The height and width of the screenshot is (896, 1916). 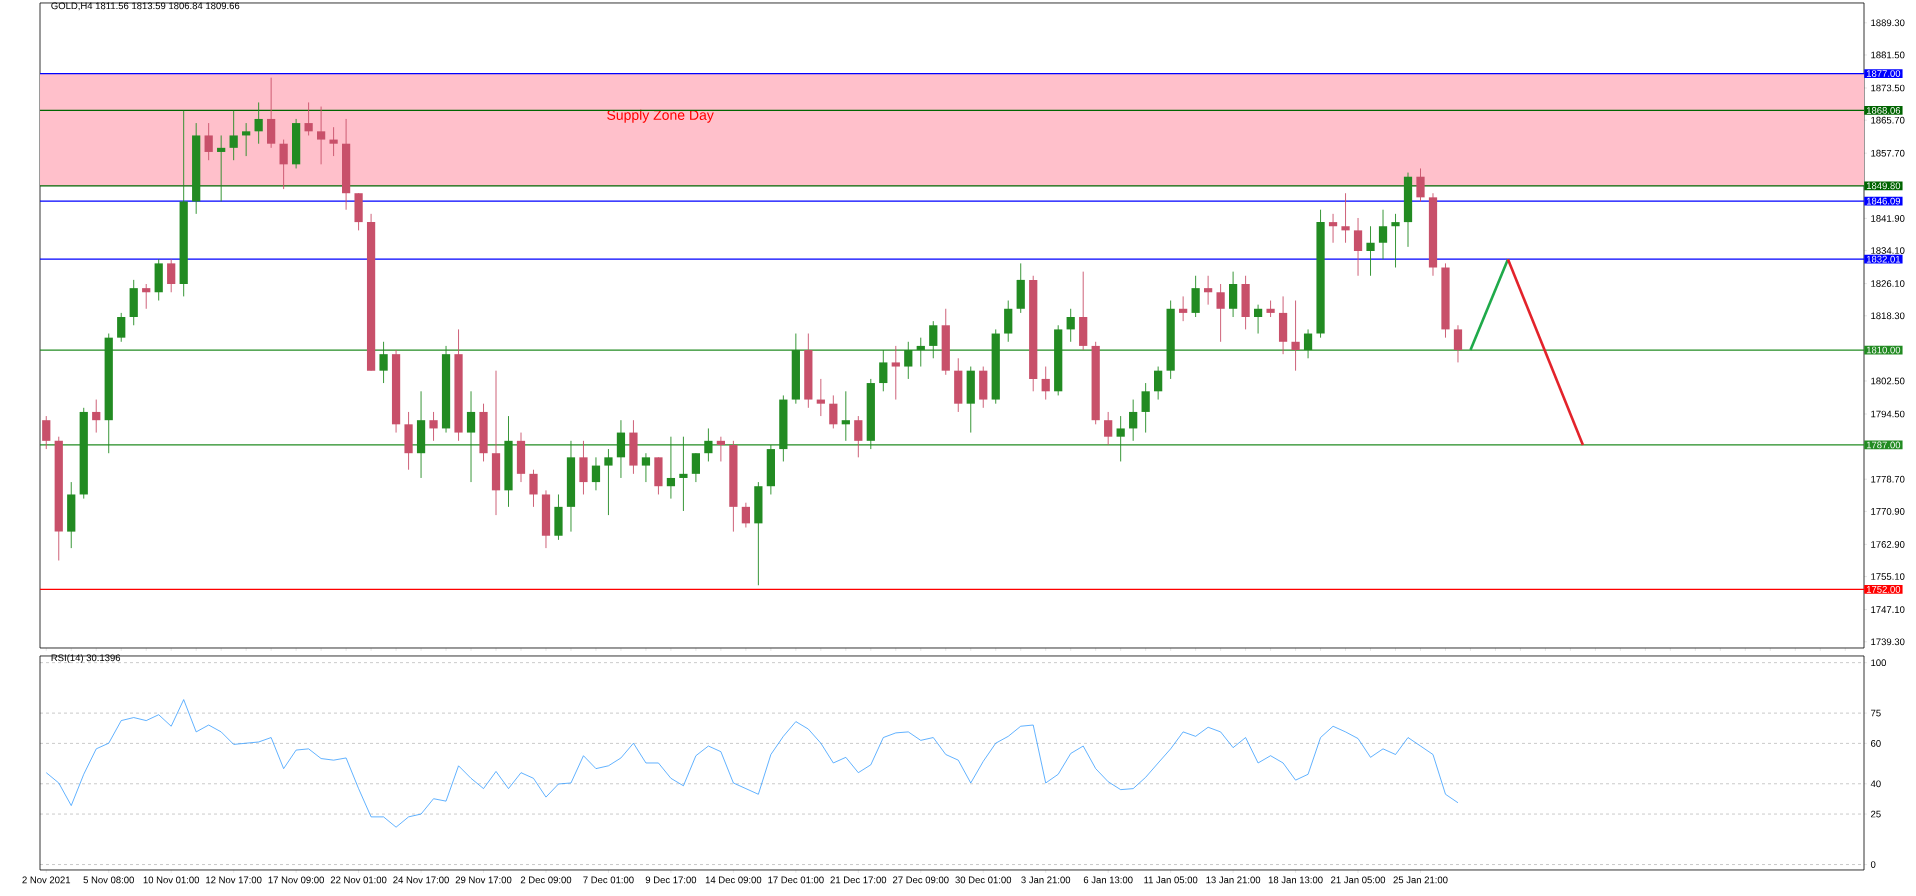 What do you see at coordinates (1888, 316) in the screenshot?
I see `y-tick-label: 1818.30` at bounding box center [1888, 316].